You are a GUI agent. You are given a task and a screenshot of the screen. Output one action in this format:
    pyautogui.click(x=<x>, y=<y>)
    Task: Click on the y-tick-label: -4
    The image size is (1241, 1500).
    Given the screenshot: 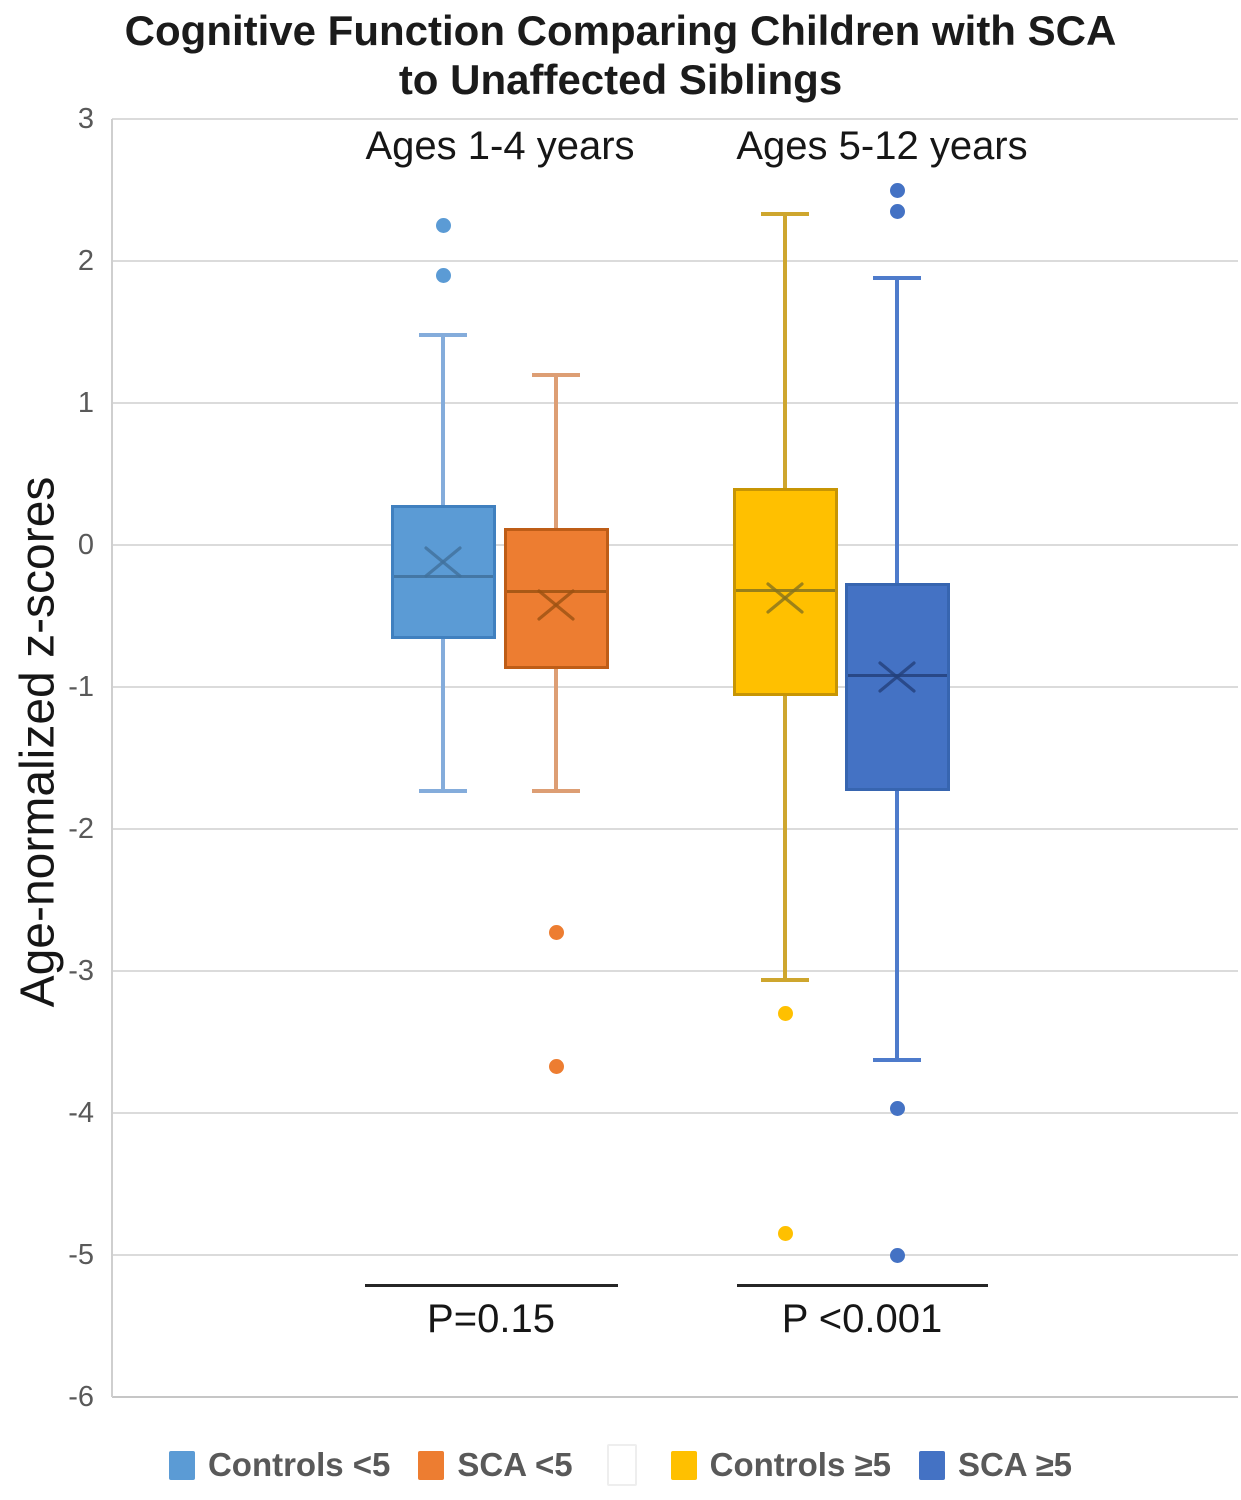 What is the action you would take?
    pyautogui.click(x=81, y=1113)
    